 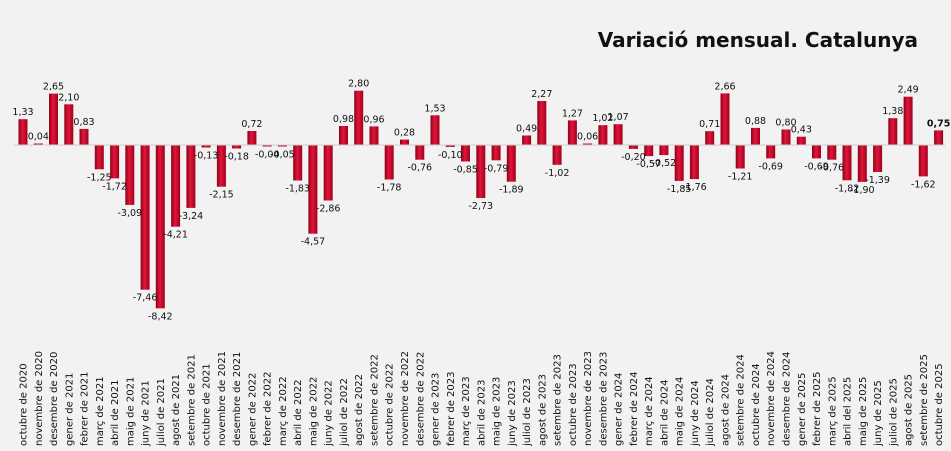 I want to click on data-label-18: -1,83, so click(x=297, y=189).